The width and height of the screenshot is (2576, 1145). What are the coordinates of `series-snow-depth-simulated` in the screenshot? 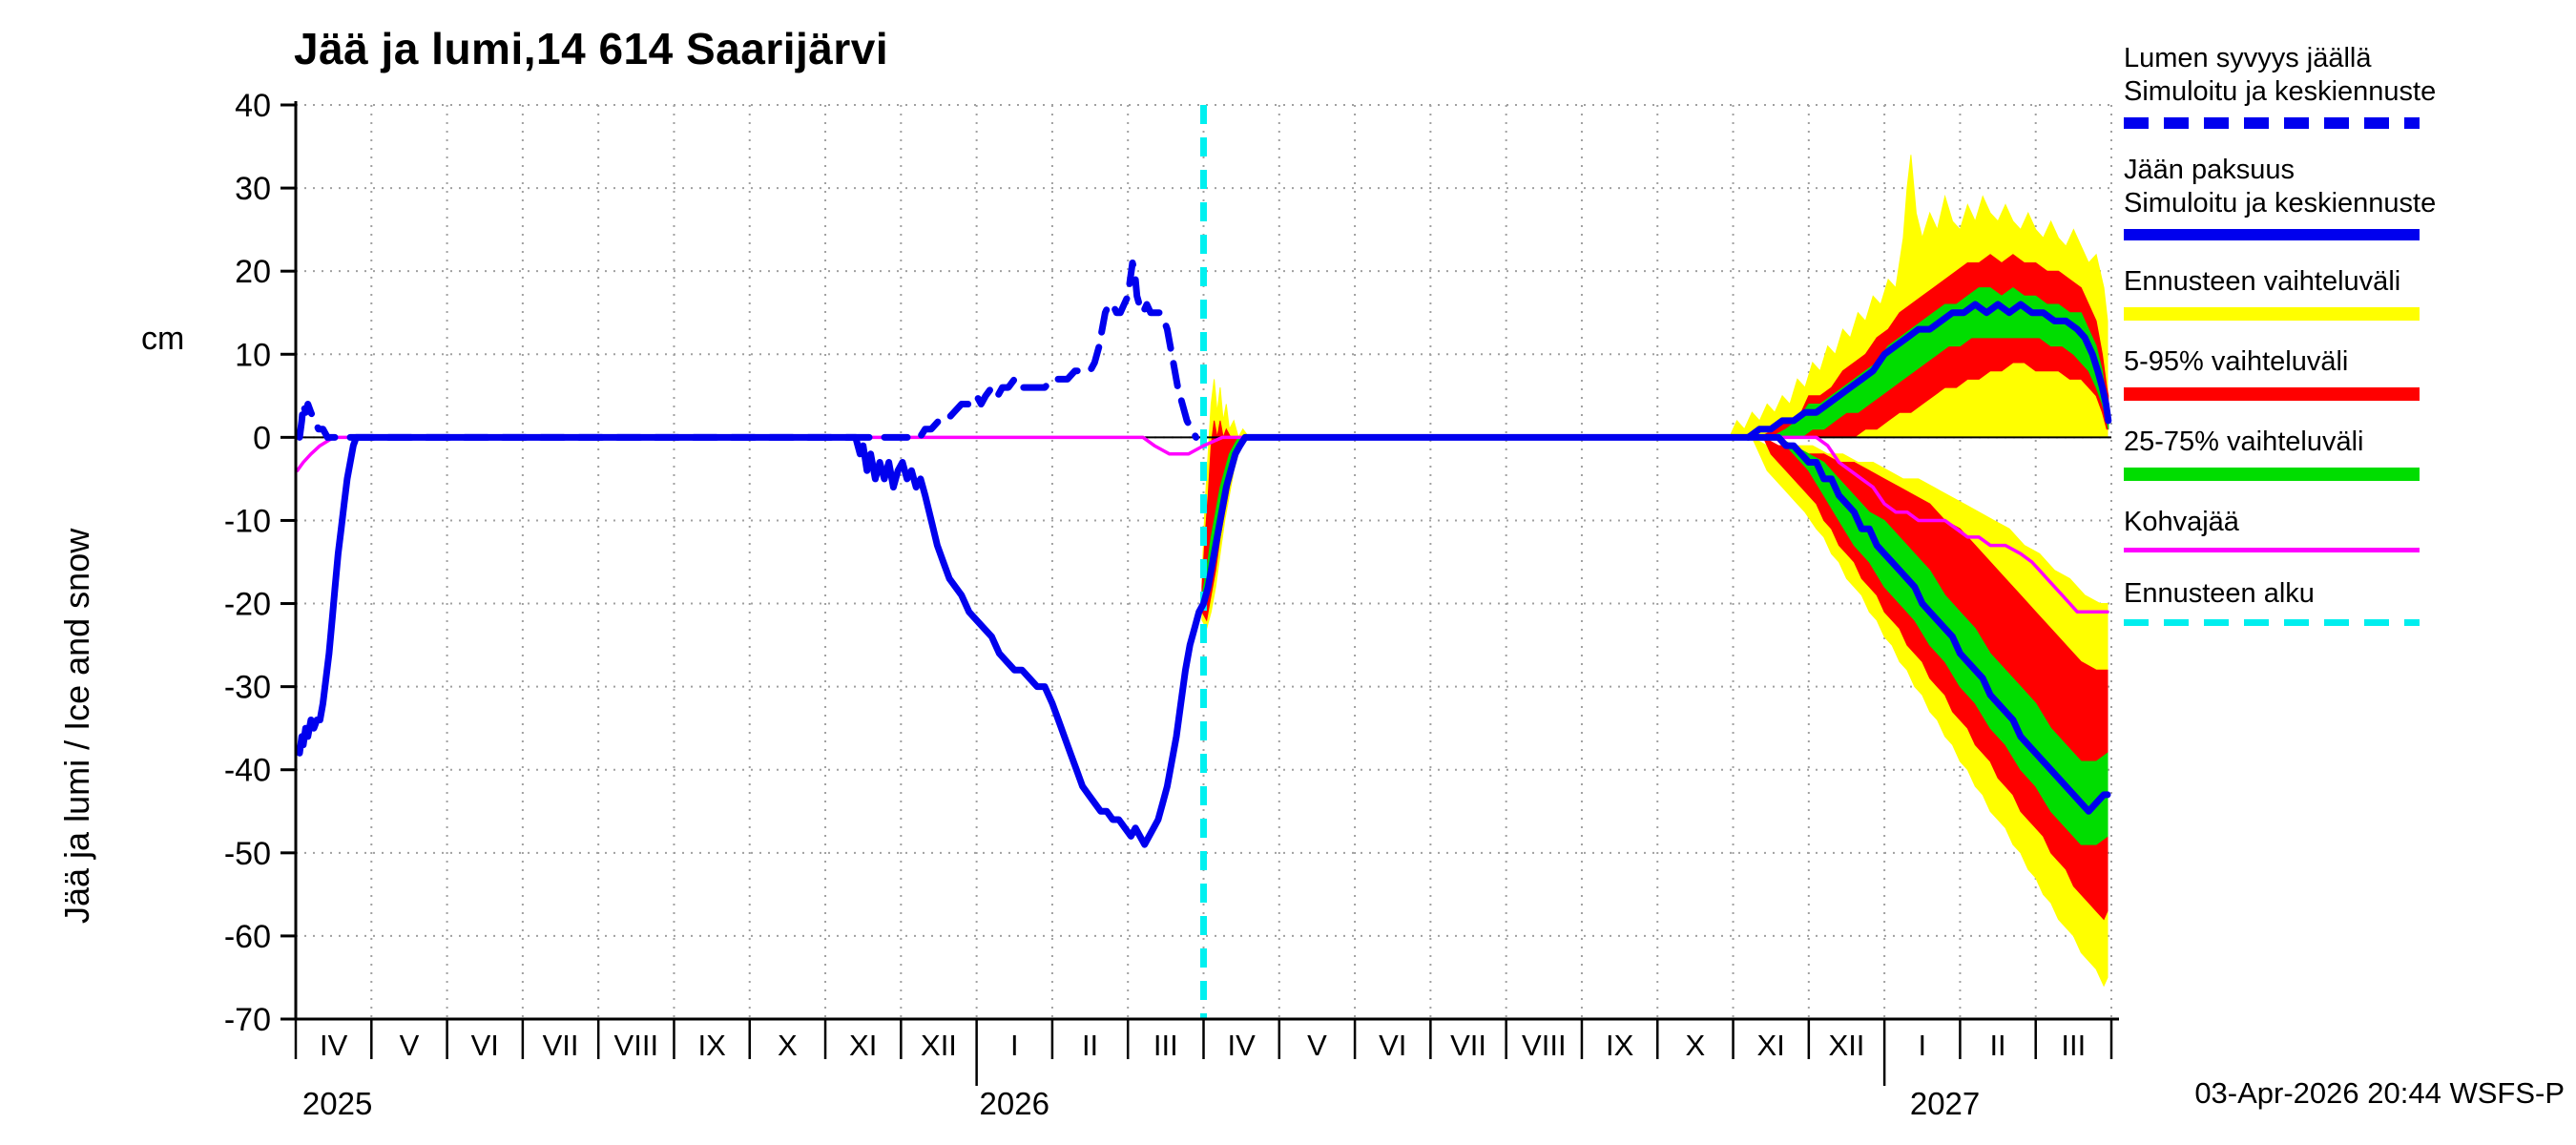 It's located at (748, 350).